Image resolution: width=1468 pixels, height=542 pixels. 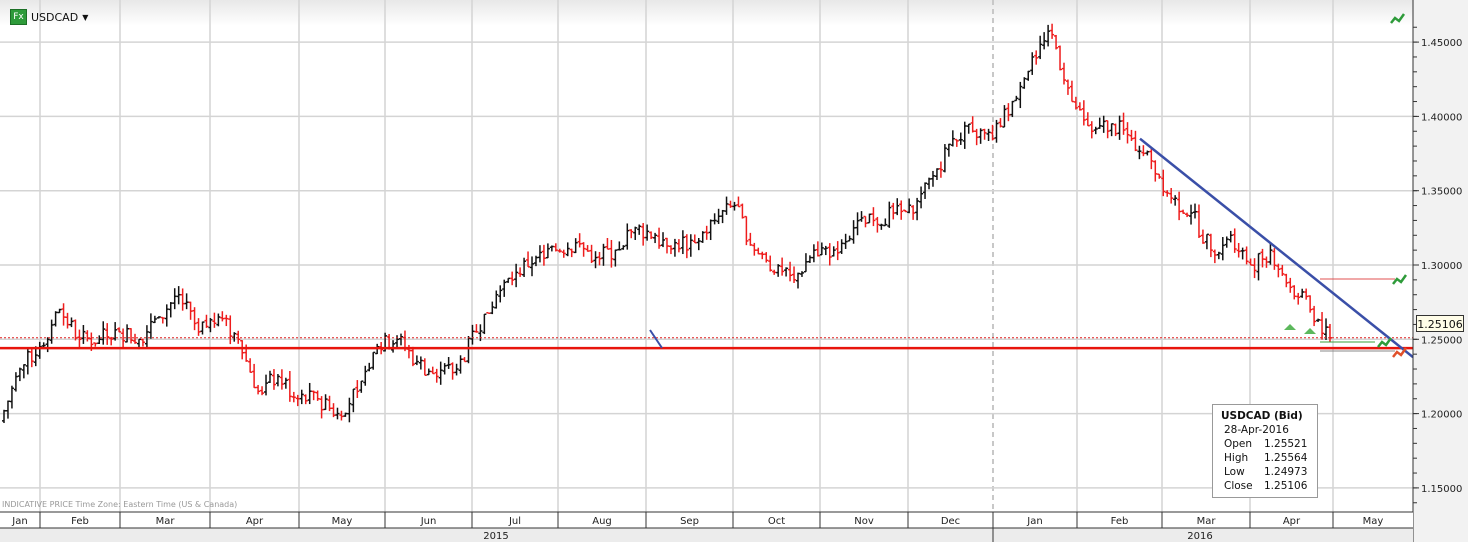 I want to click on trendline-fragment, so click(x=656, y=339).